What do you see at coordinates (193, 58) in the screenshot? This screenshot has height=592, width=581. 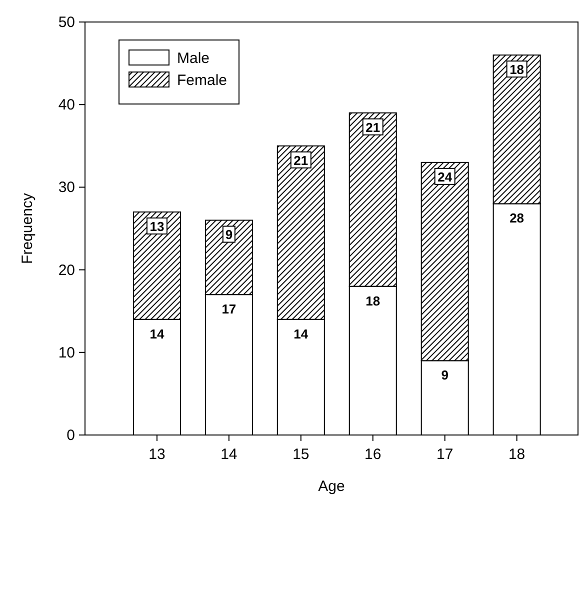 I see `legend-label: Male` at bounding box center [193, 58].